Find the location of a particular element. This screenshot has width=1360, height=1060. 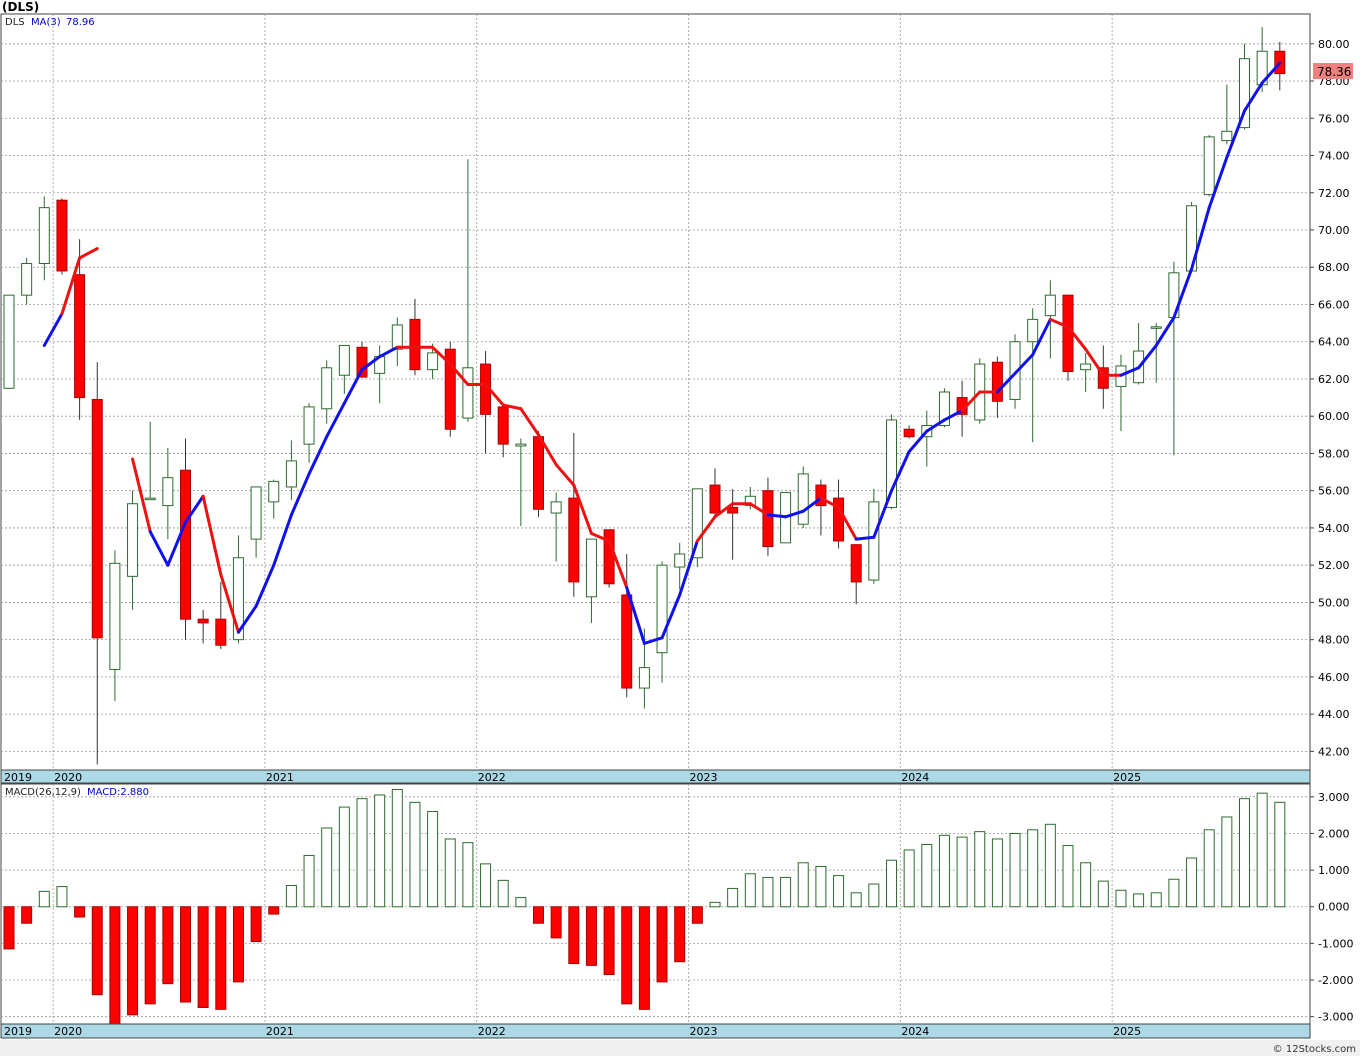

macd-x-axis-strip is located at coordinates (655, 1031).